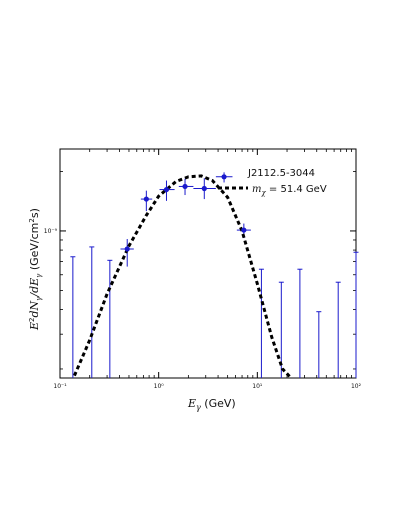 The width and height of the screenshot is (407, 527). What do you see at coordinates (211, 404) in the screenshot?
I see `x-axis-label: Eγ (GeV)` at bounding box center [211, 404].